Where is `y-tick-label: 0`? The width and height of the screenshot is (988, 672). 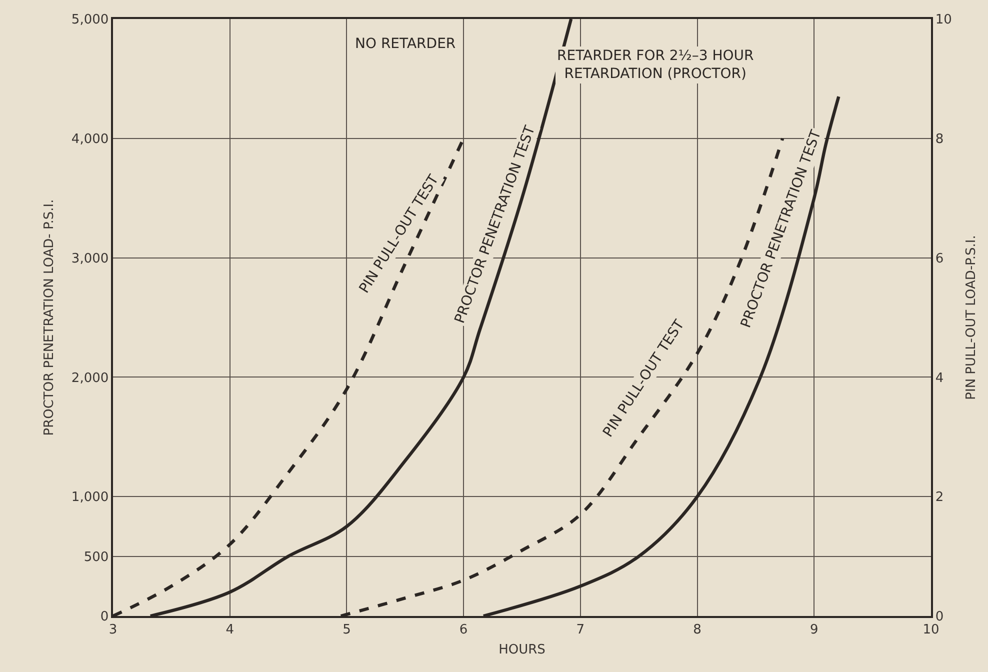
y-tick-label: 0 is located at coordinates (104, 617).